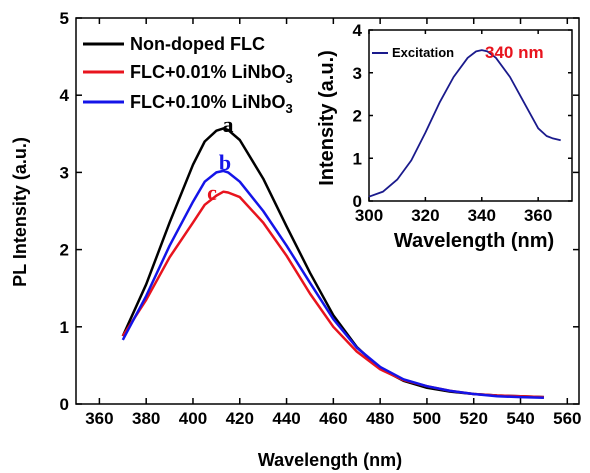 This screenshot has height=473, width=590. What do you see at coordinates (358, 30) in the screenshot?
I see `inset-y-tick-label: 4` at bounding box center [358, 30].